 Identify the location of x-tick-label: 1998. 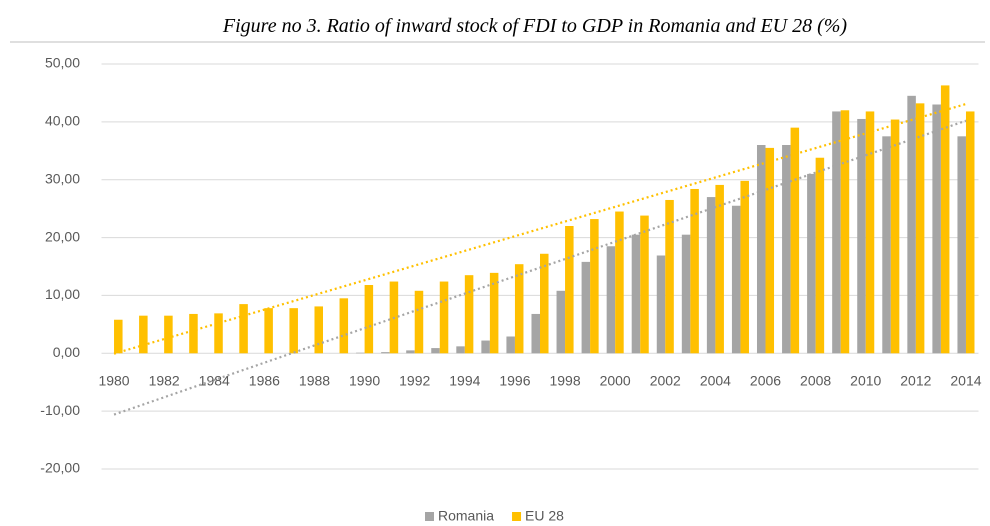
(564, 381).